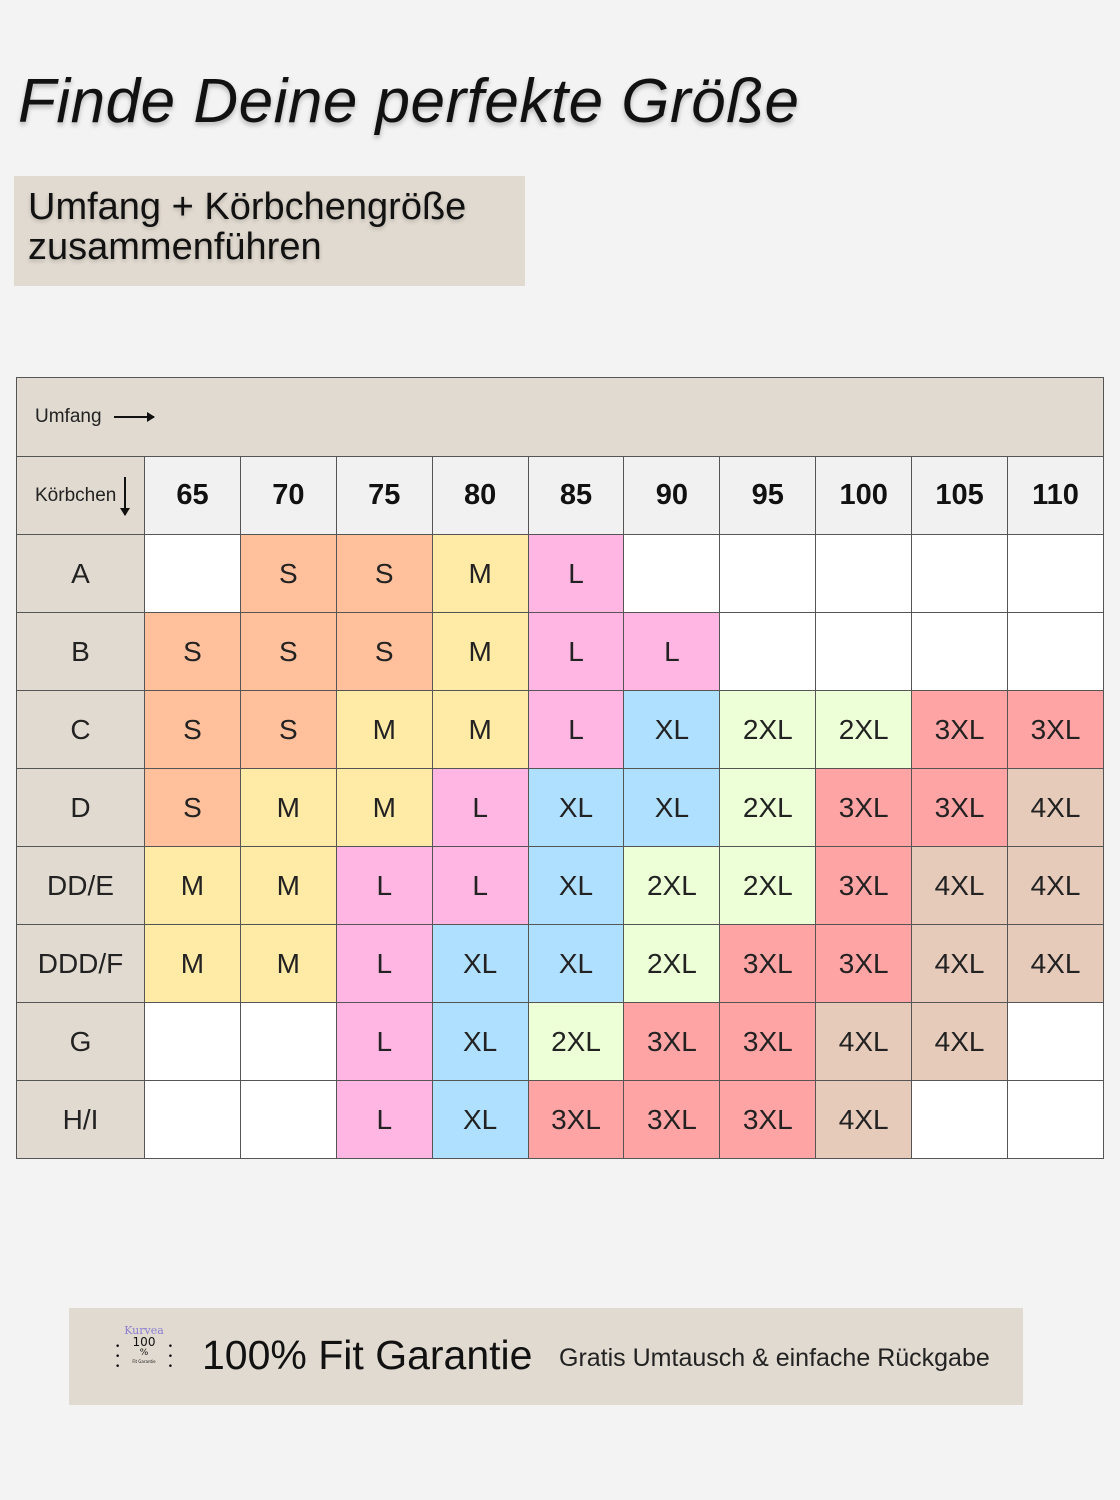 Image resolution: width=1120 pixels, height=1500 pixels. What do you see at coordinates (80, 651) in the screenshot?
I see `row-label-cup: B` at bounding box center [80, 651].